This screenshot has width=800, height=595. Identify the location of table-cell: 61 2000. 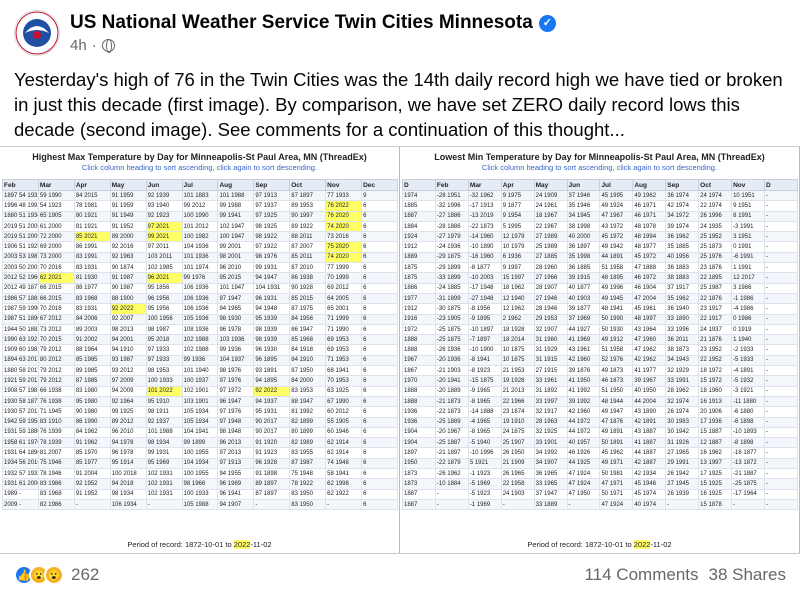
(56, 226).